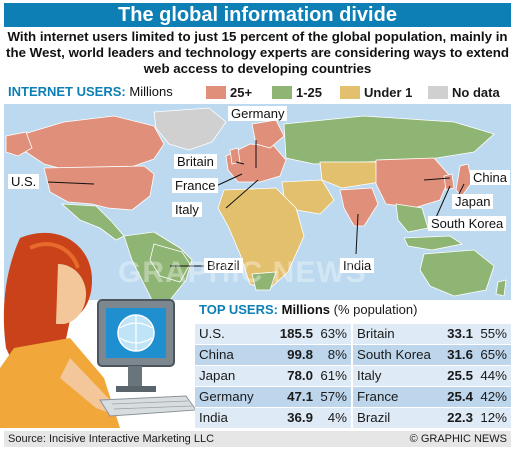  Describe the element at coordinates (170, 263) in the screenshot. I see `brazil-shape` at that location.